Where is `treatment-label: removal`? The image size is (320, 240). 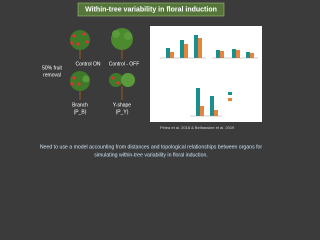
treatment-label: removal is located at coordinates (52, 75).